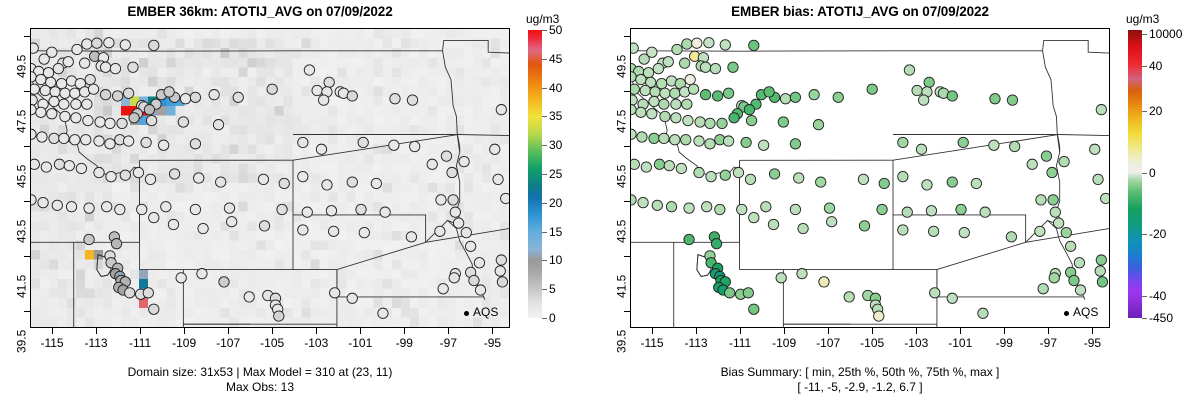  Describe the element at coordinates (615, 191) in the screenshot. I see `y-axis-bias: 39.5 41.5 43.5 45.5 47.5 49.5` at that location.